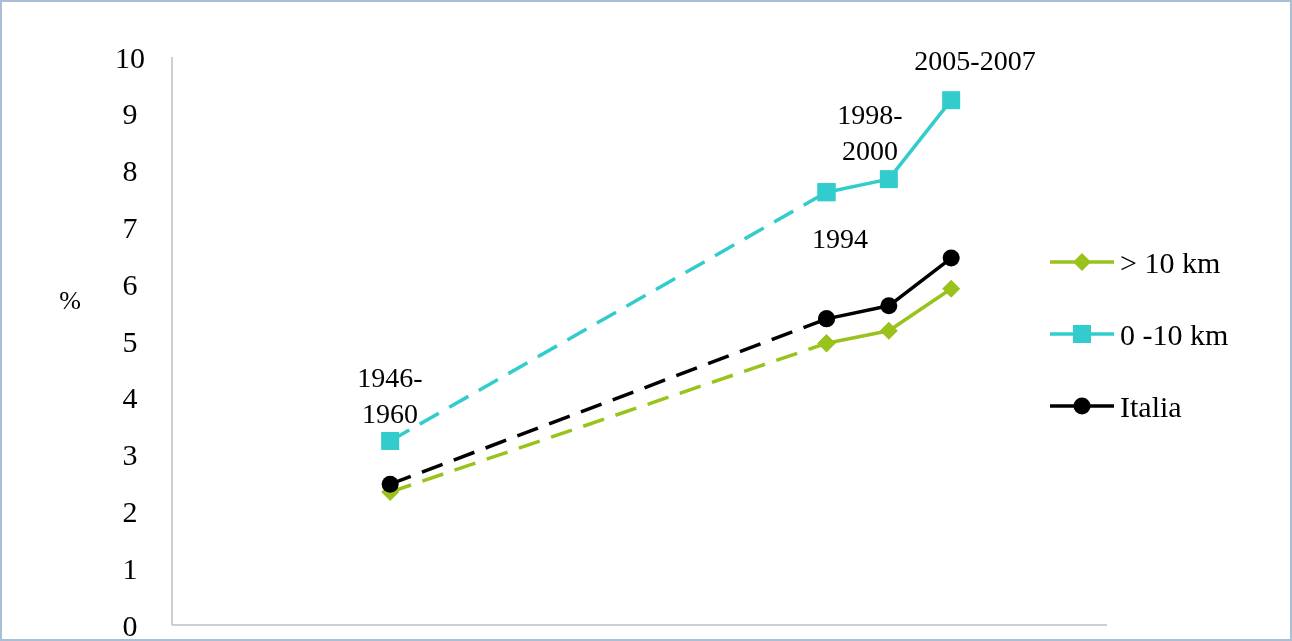  What do you see at coordinates (975, 60) in the screenshot?
I see `annotation: 2005-2007` at bounding box center [975, 60].